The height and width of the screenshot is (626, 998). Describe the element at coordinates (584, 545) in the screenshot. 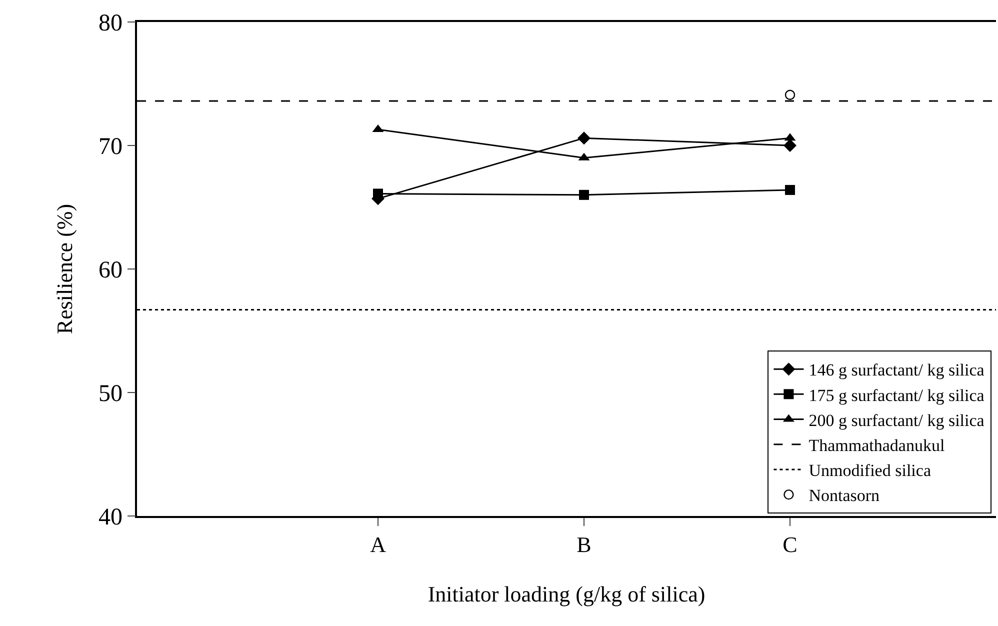

I see `x-tick-label: B` at that location.